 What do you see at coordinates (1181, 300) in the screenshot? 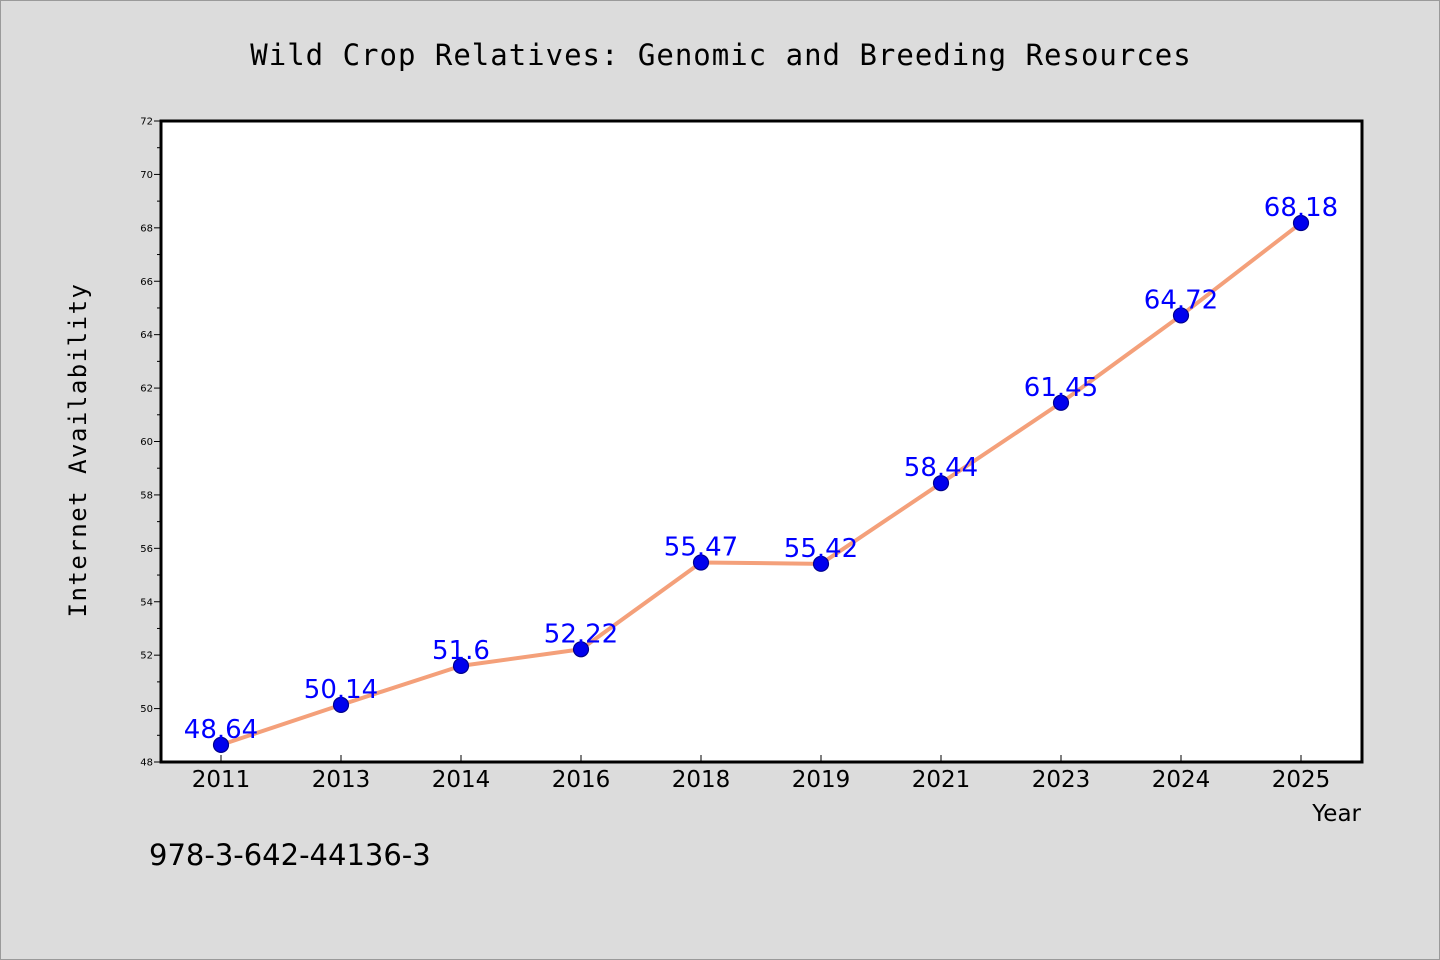
I see `data-label: 64.72` at bounding box center [1181, 300].